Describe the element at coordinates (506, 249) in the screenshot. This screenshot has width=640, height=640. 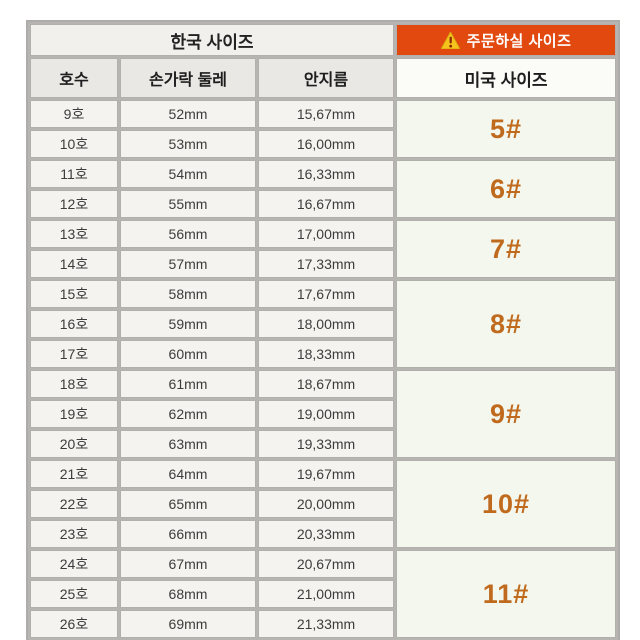
I see `us-size-cell: 7#` at that location.